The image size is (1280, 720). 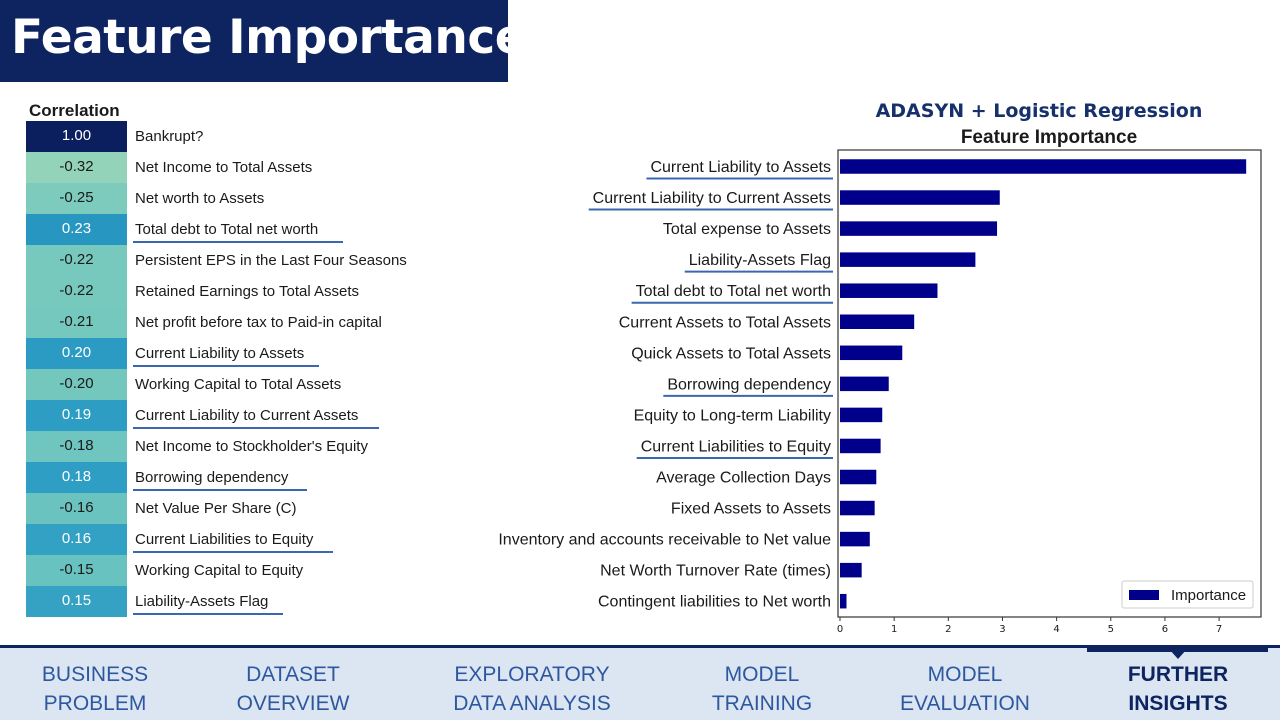 What do you see at coordinates (965, 703) in the screenshot?
I see `nav-label-line2: EVALUATION` at bounding box center [965, 703].